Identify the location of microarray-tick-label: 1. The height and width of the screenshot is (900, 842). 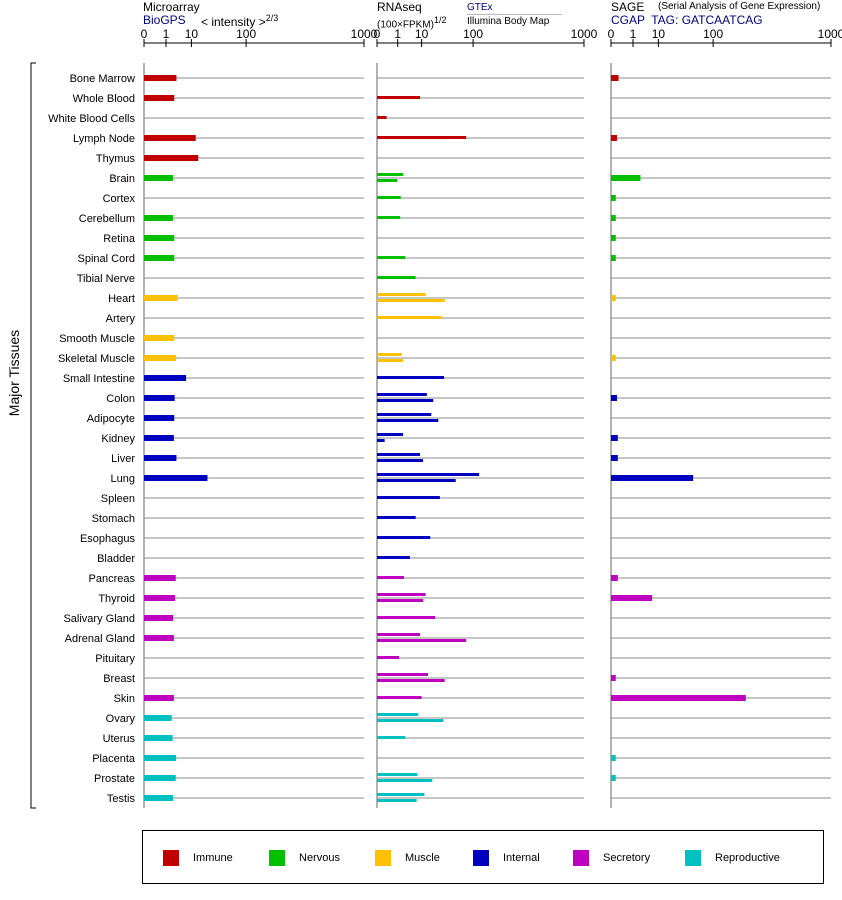
(166, 34).